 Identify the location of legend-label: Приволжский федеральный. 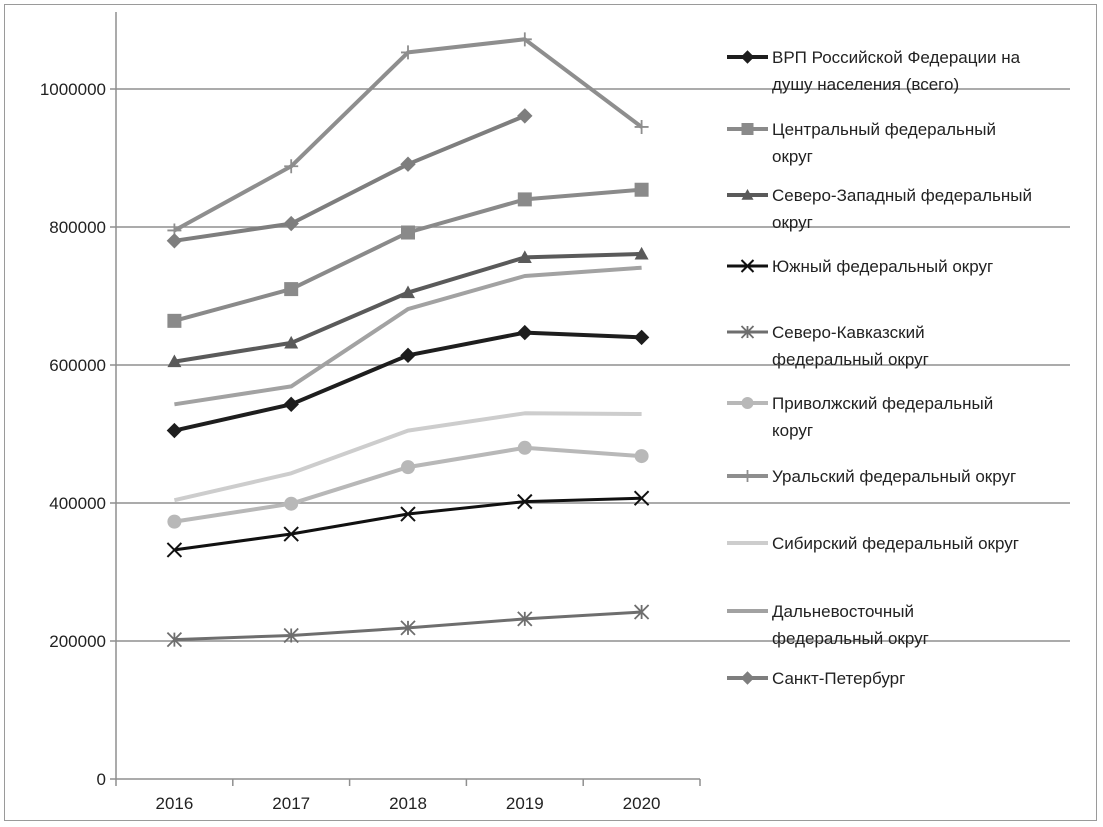
(882, 403).